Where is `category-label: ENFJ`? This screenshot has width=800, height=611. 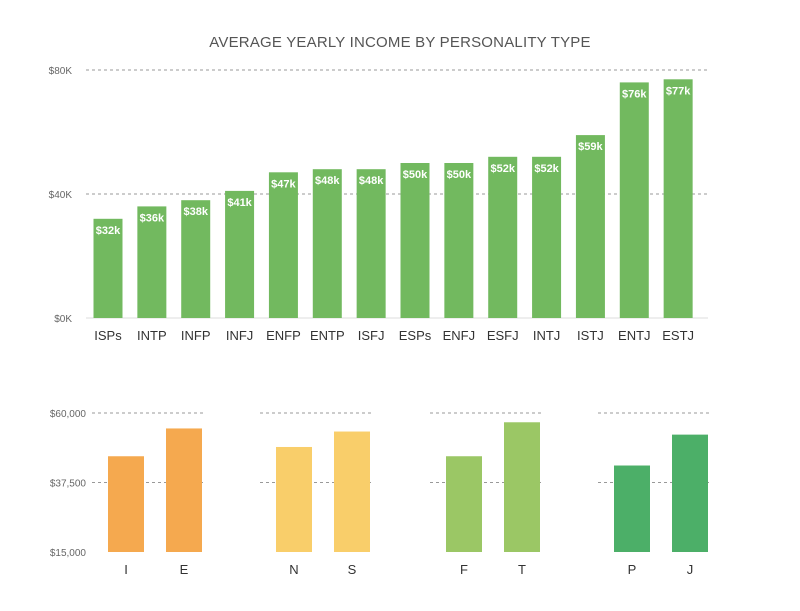
category-label: ENFJ is located at coordinates (459, 335).